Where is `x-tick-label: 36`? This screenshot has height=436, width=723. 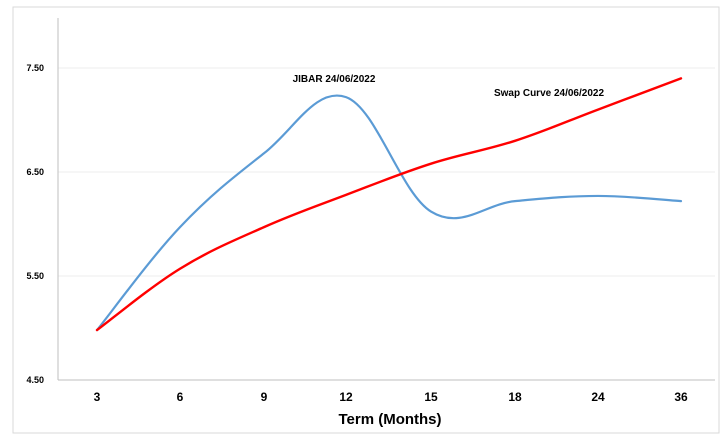 x-tick-label: 36 is located at coordinates (681, 397).